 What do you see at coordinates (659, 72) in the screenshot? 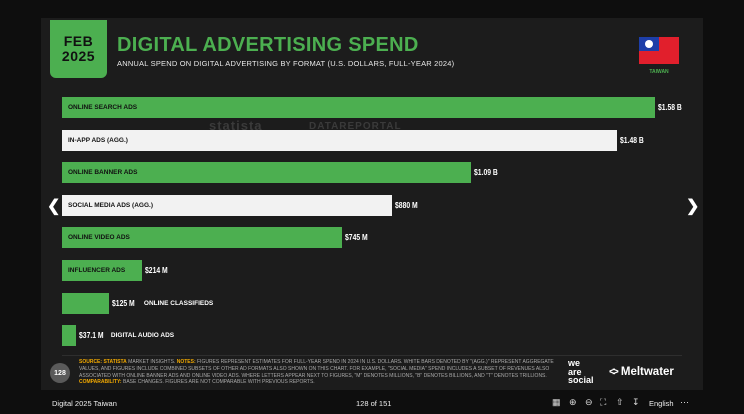
I see `country-label: TAIWAN` at bounding box center [659, 72].